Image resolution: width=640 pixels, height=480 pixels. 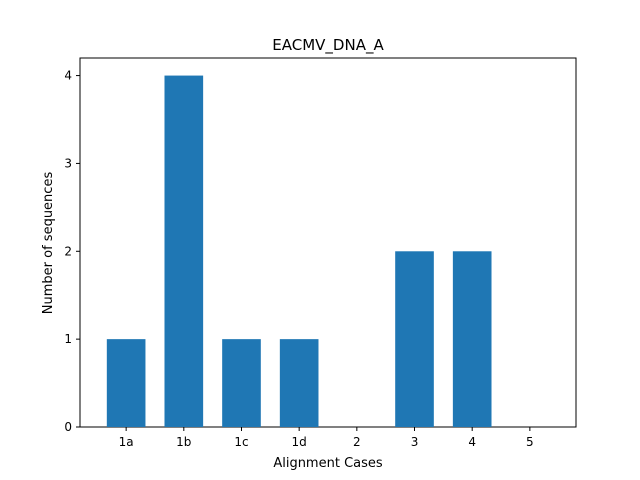 What do you see at coordinates (48, 243) in the screenshot?
I see `y-axis-label: Number of sequences` at bounding box center [48, 243].